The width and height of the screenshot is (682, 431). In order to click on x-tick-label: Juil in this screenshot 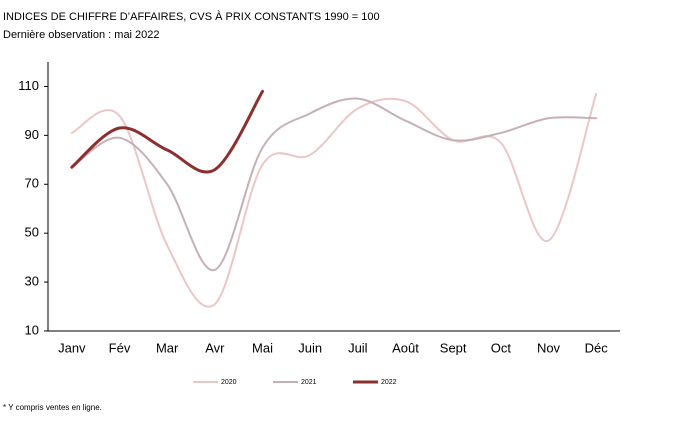, I will do `click(358, 347)`.